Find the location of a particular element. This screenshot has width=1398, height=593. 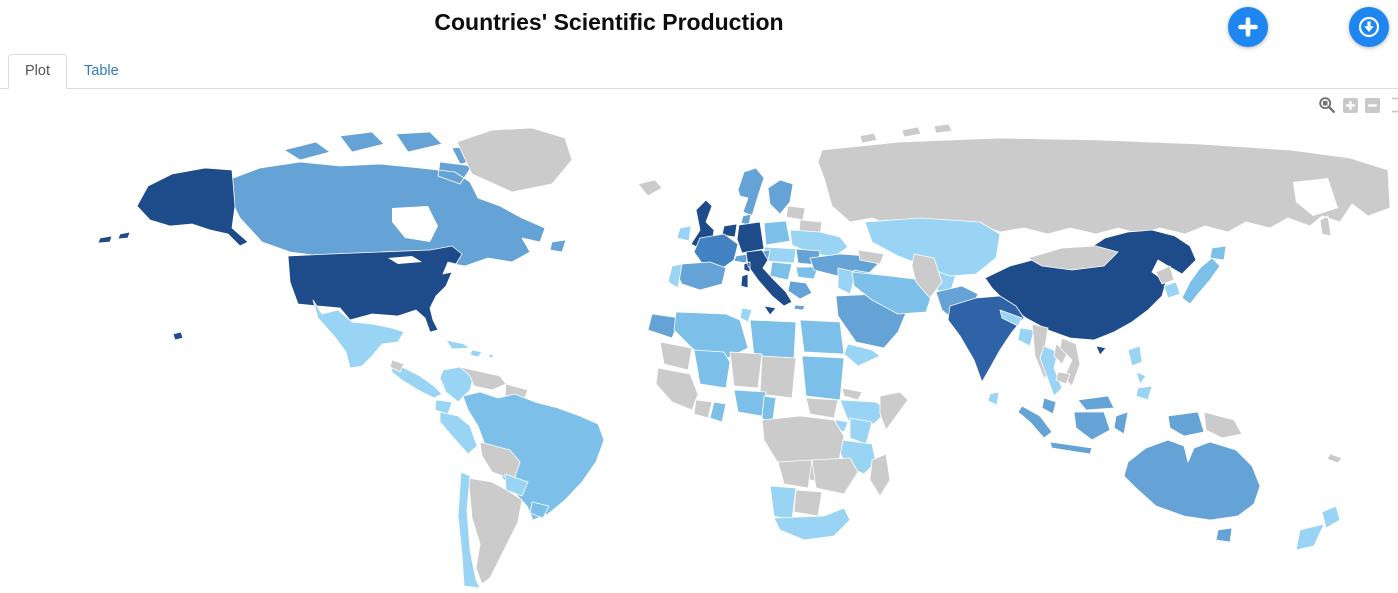

arrow-down-circle-icon is located at coordinates (1369, 27).